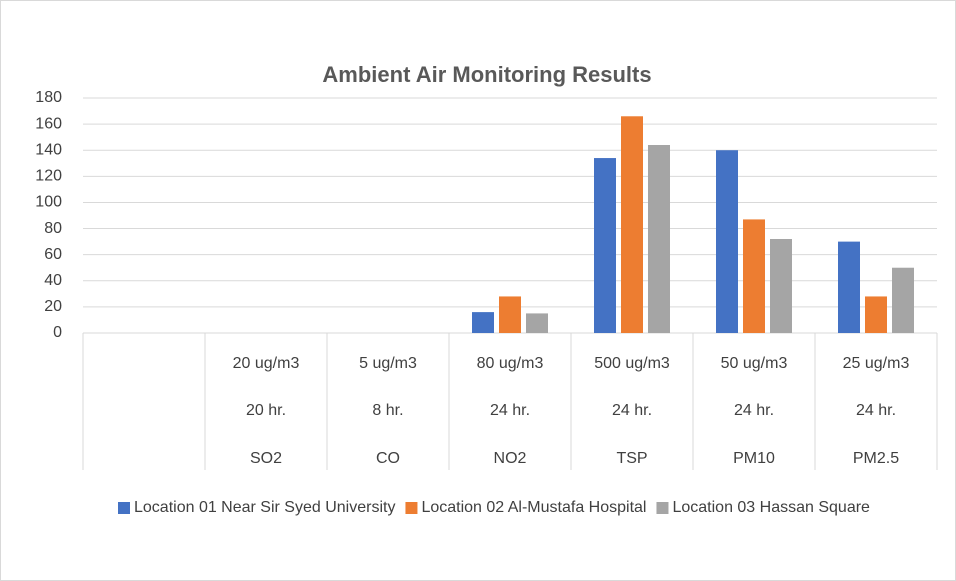  I want to click on y-tick-label: 60, so click(53, 254).